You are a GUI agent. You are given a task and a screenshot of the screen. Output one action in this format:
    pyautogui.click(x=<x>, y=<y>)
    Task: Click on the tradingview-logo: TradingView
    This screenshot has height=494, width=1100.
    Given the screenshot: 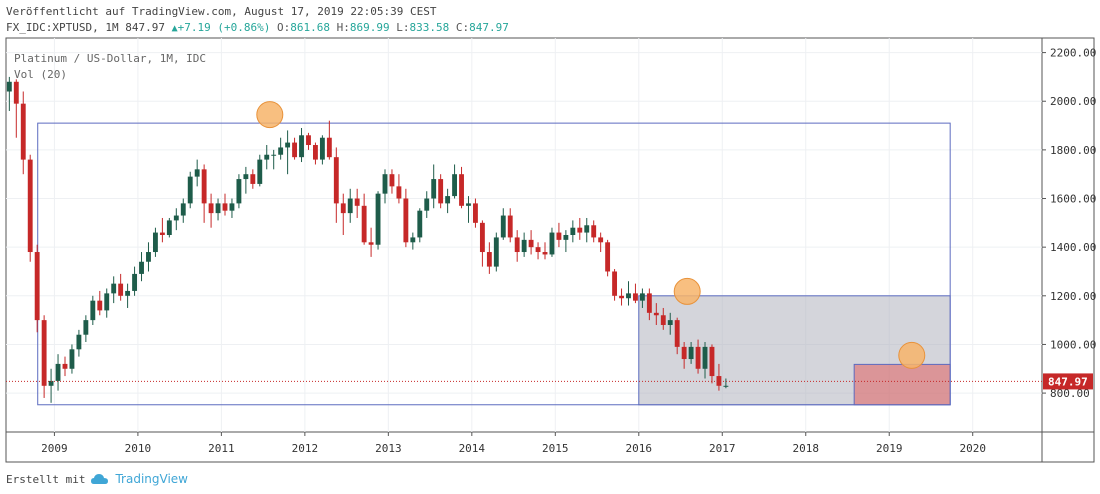 What is the action you would take?
    pyautogui.click(x=151, y=479)
    